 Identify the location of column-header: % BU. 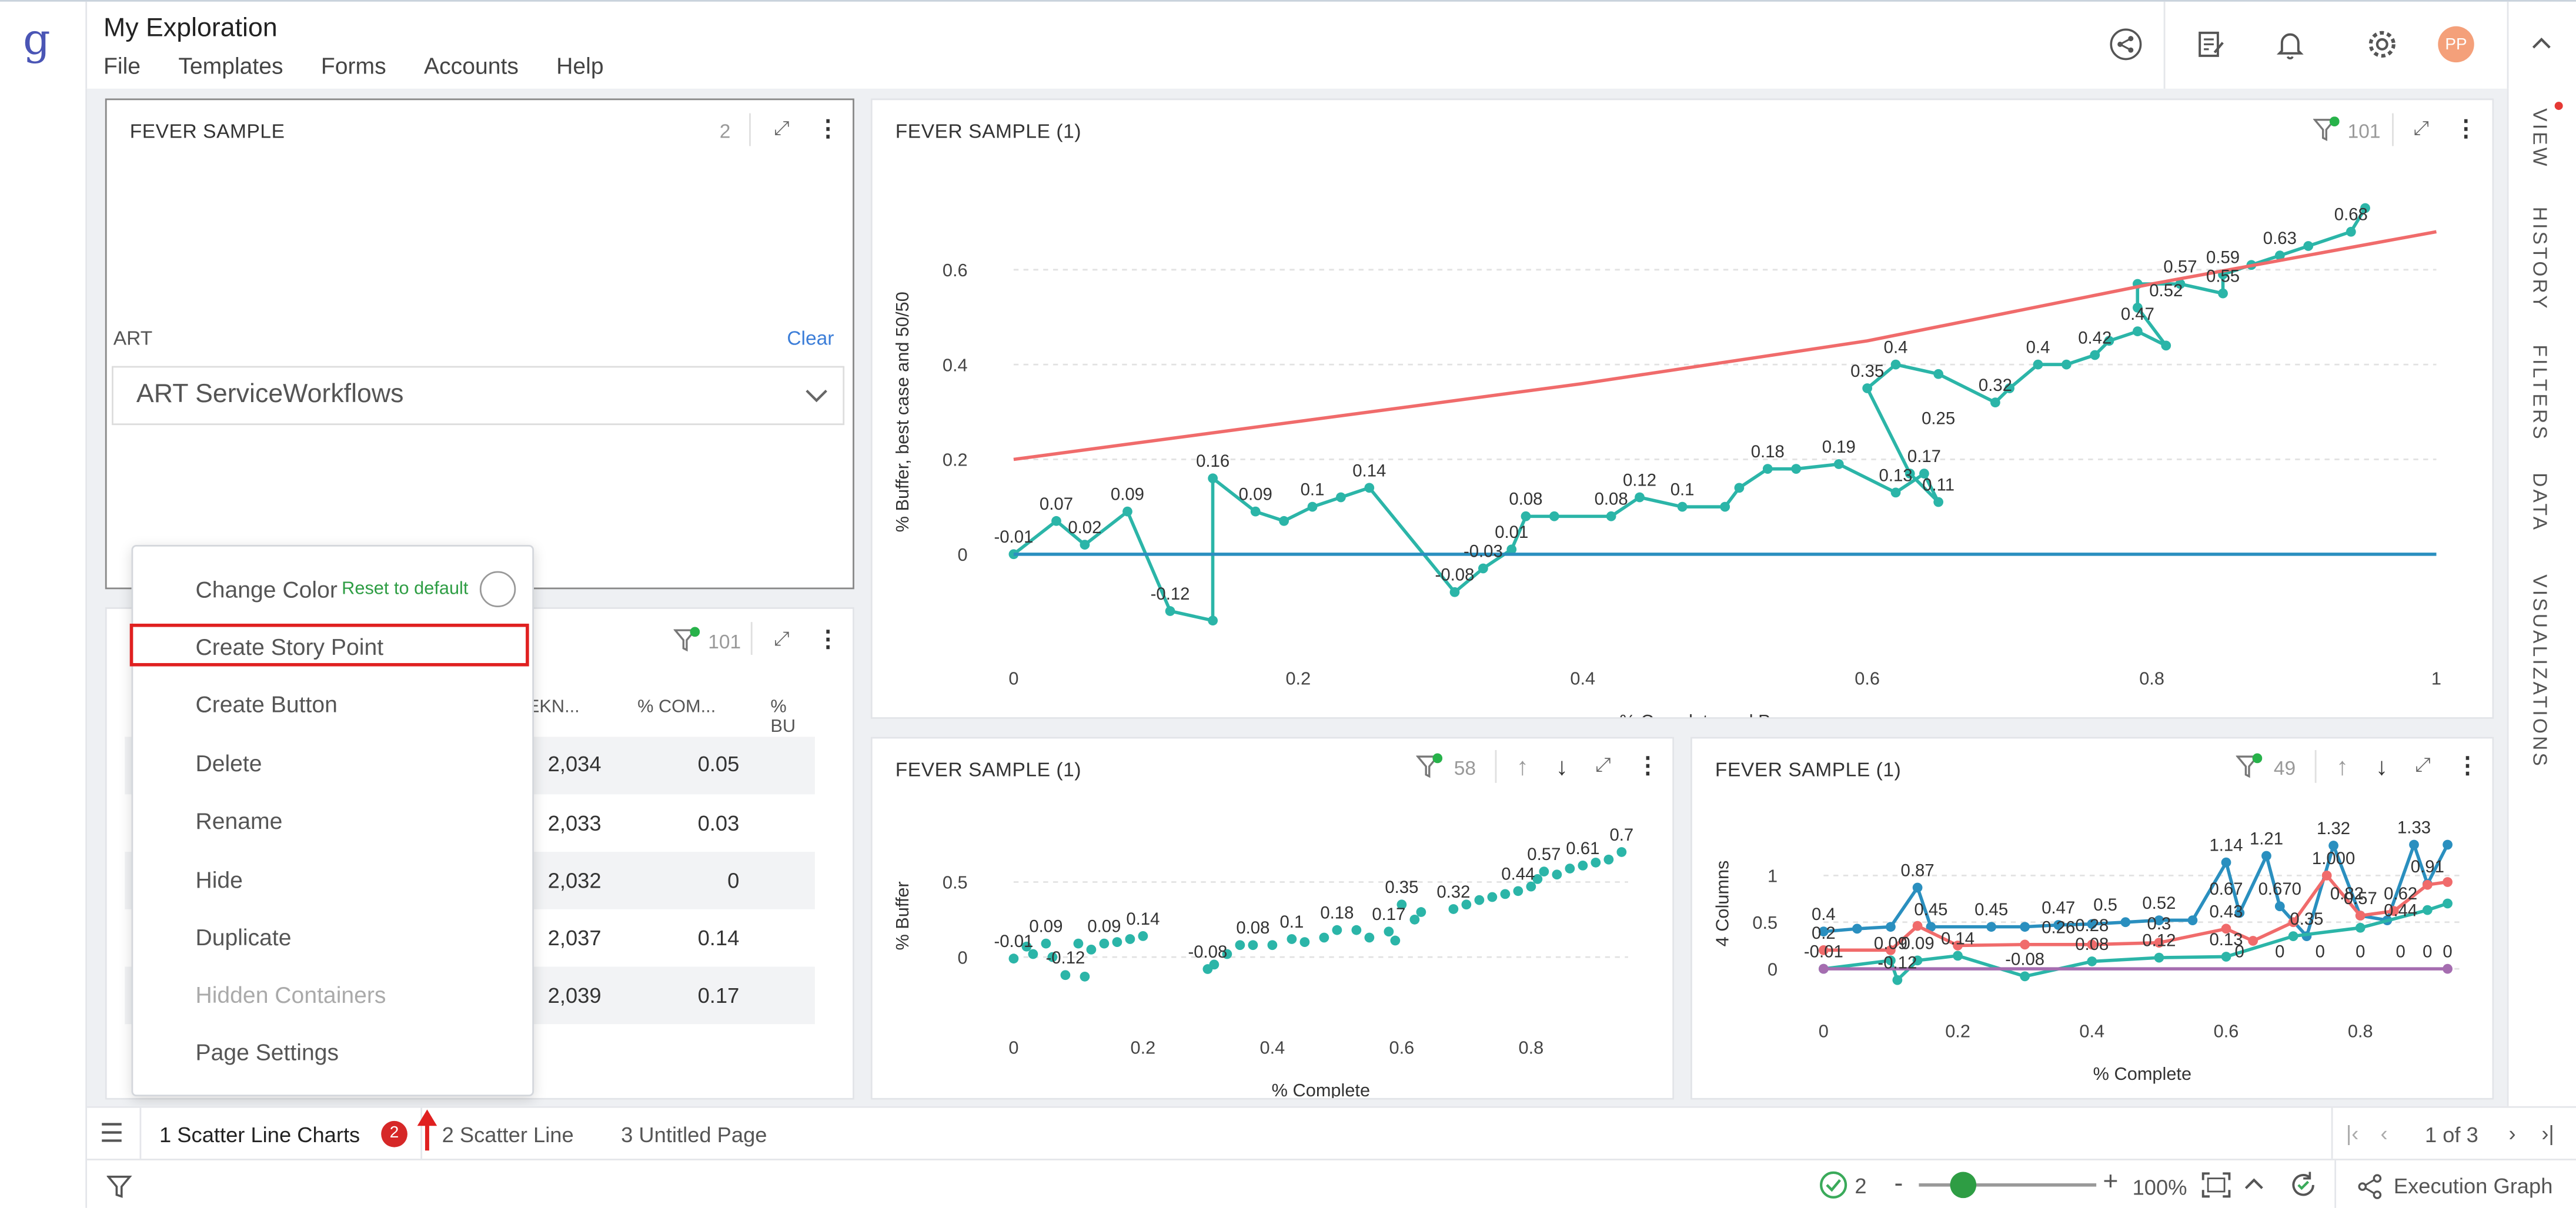
(783, 717).